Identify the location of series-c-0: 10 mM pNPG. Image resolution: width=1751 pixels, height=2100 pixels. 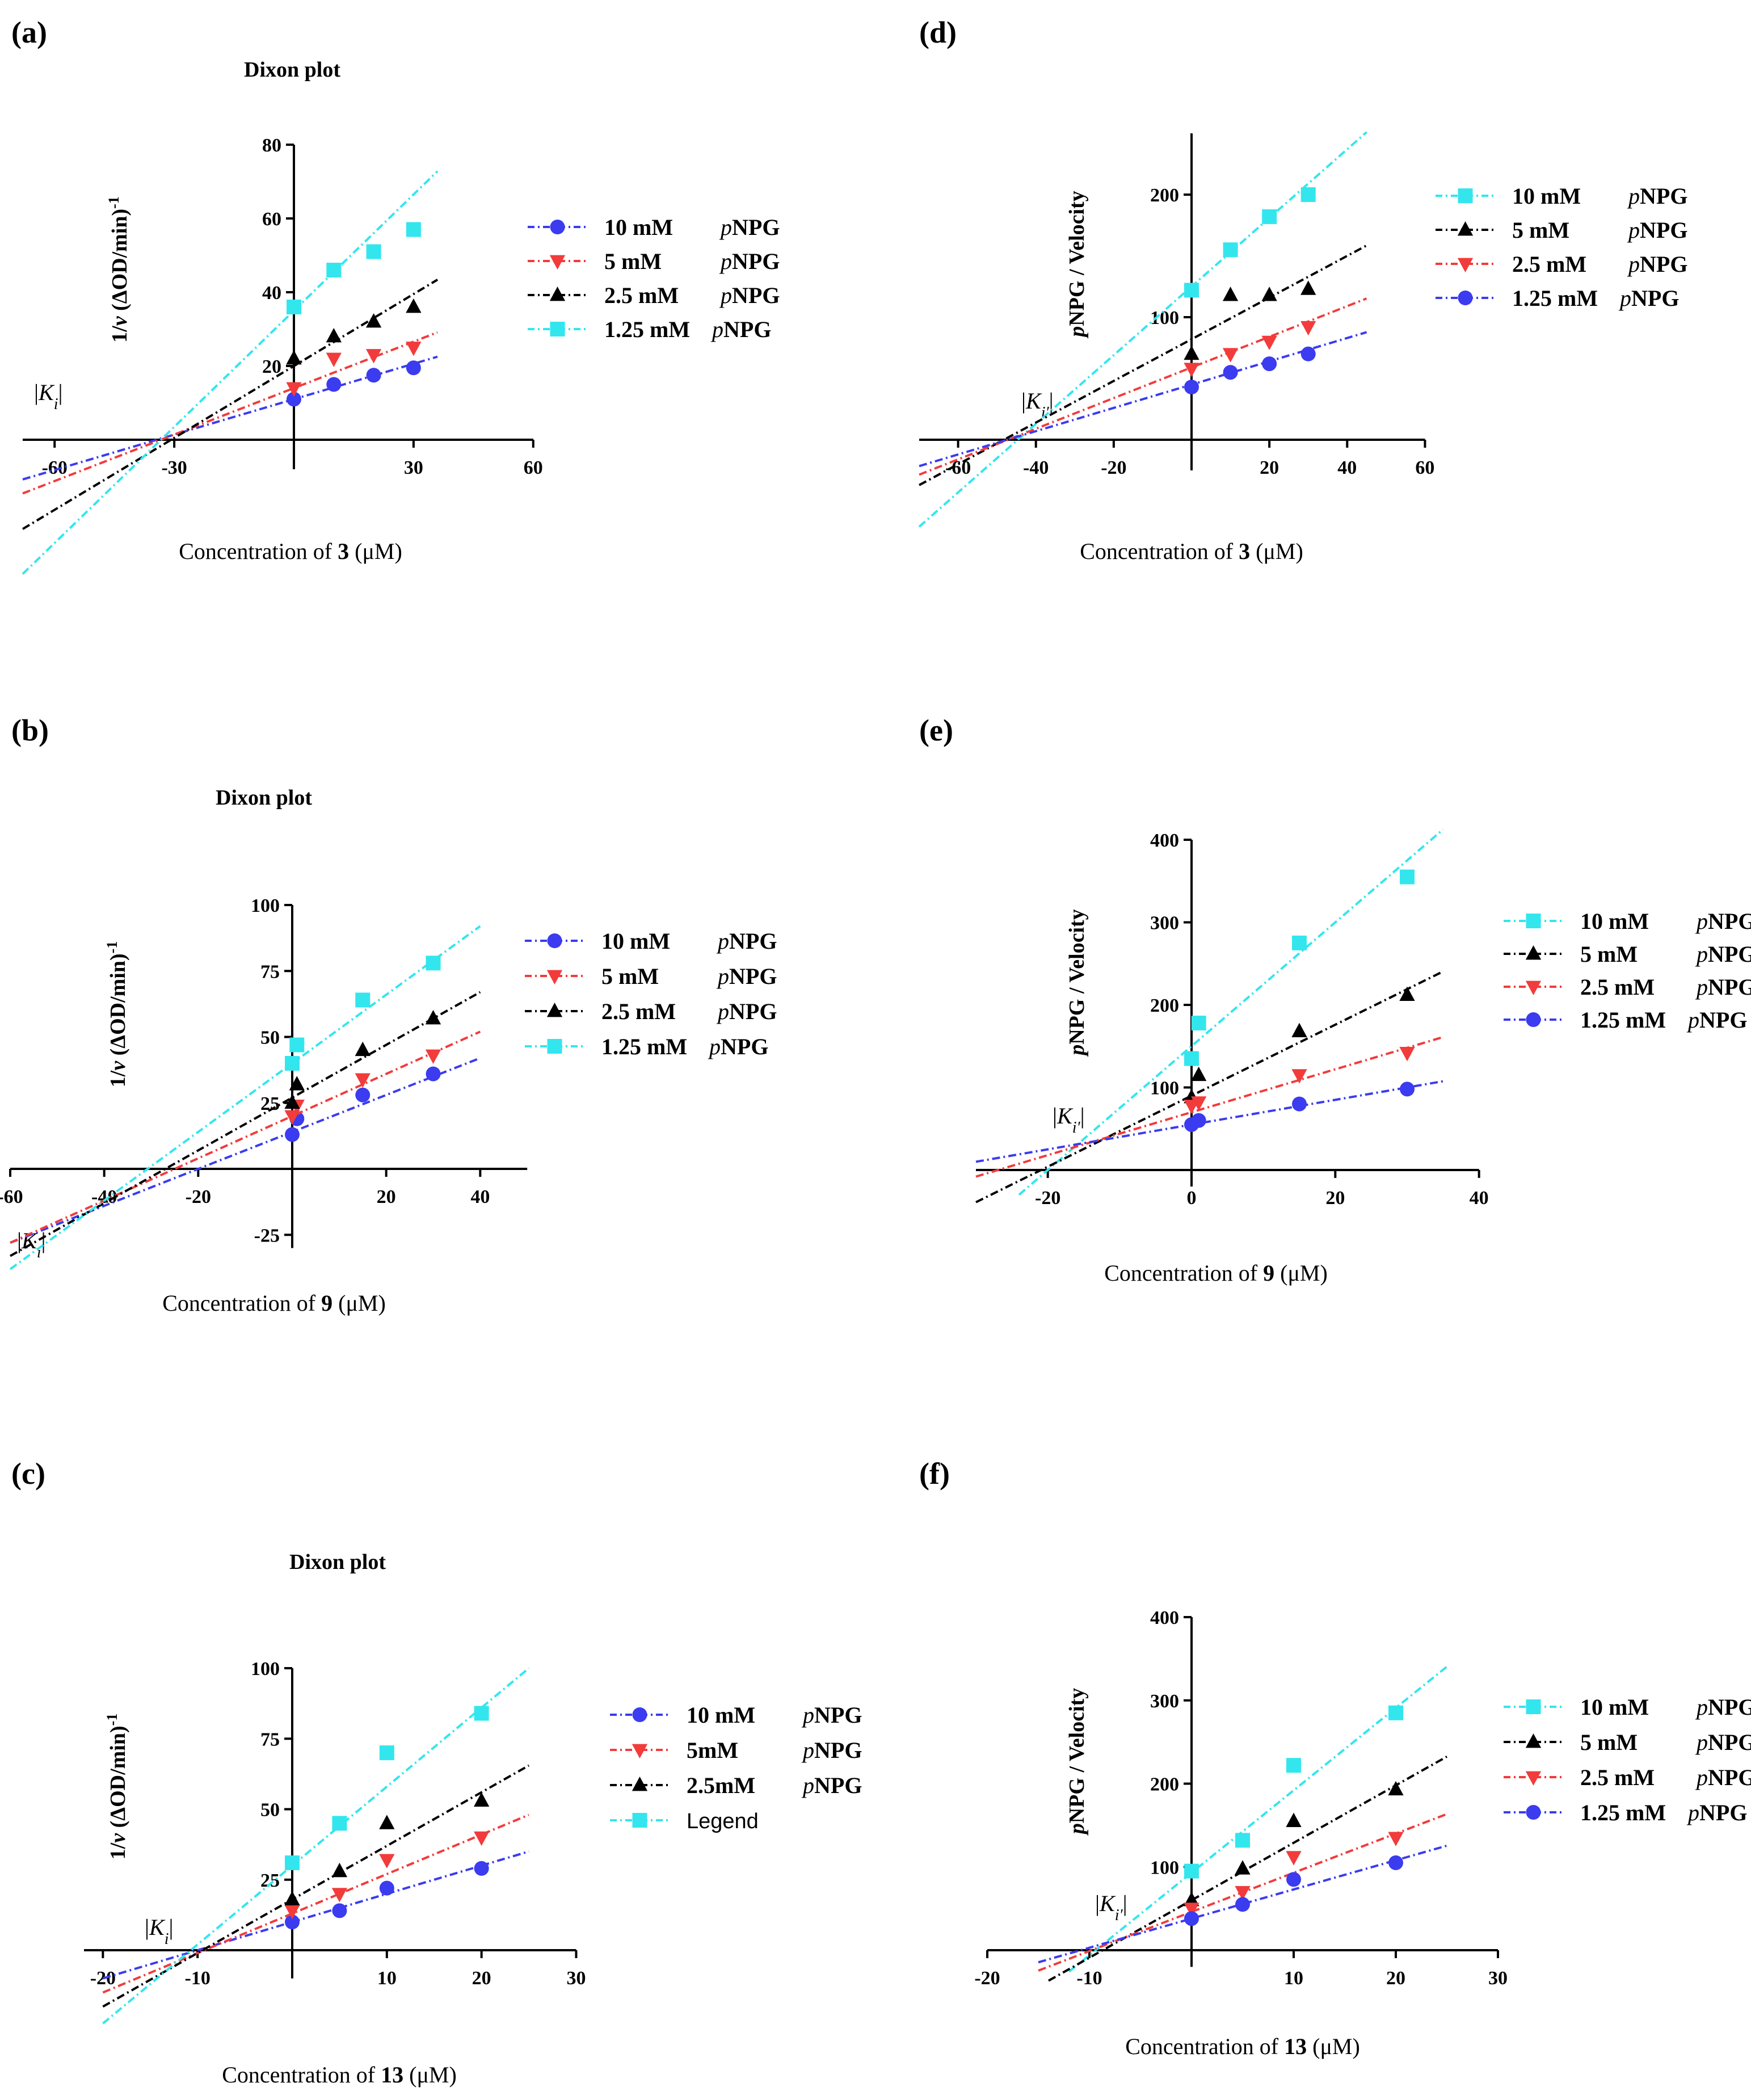
(482, 1841).